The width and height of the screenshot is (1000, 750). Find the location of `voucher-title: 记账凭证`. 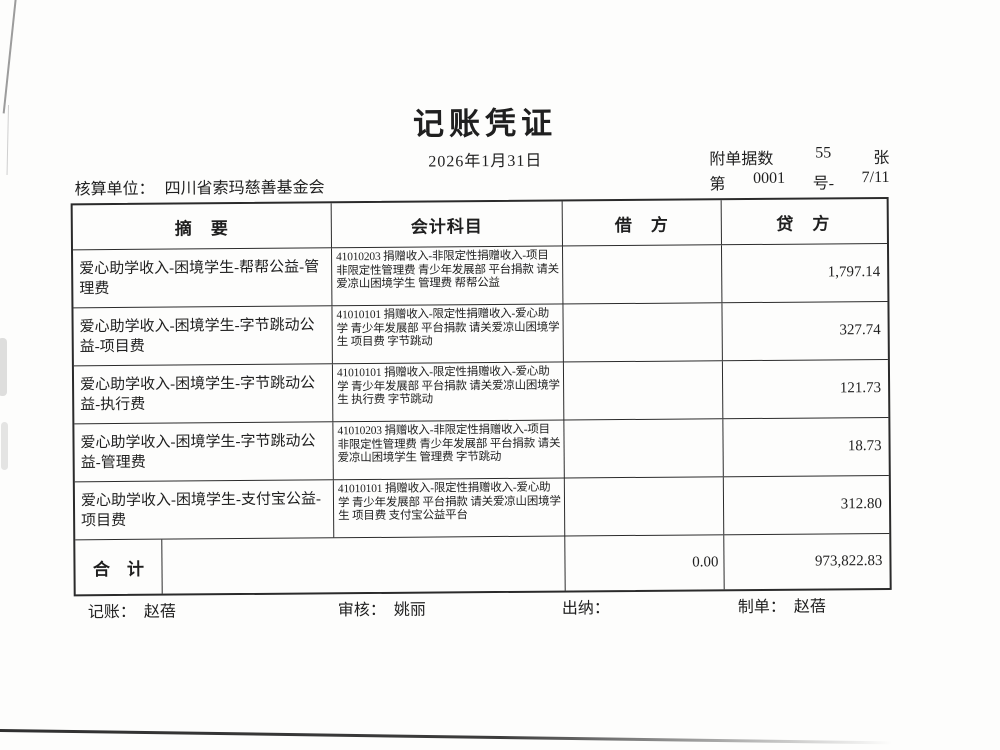

voucher-title: 记账凭证 is located at coordinates (485, 123).